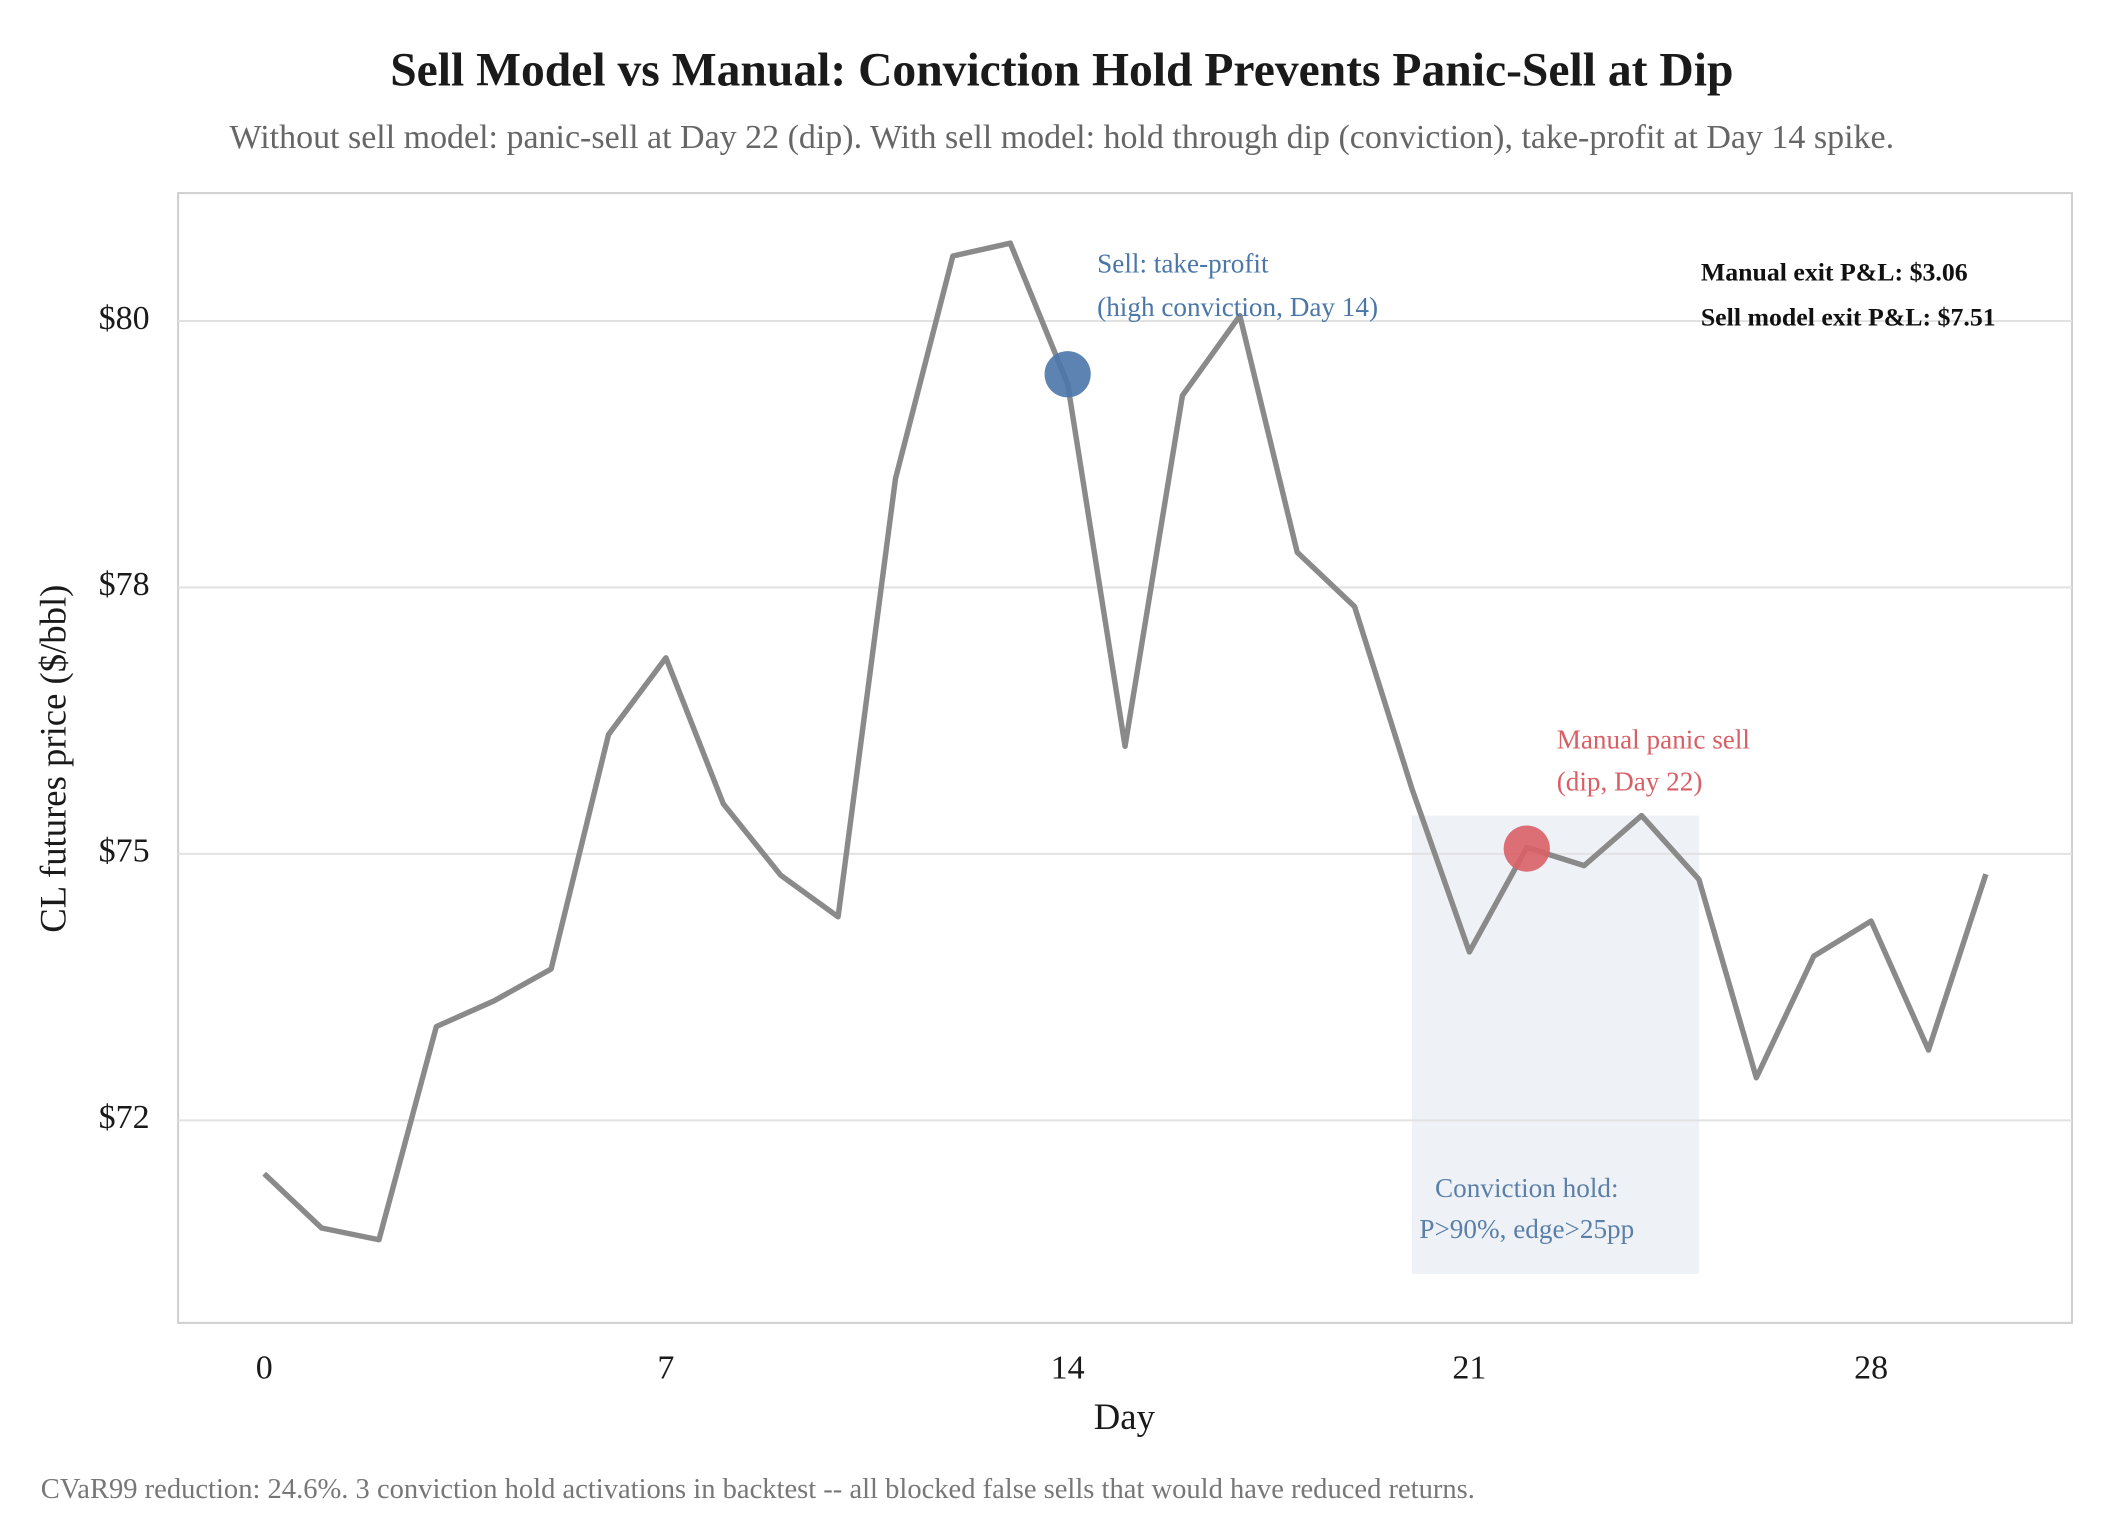 Image resolution: width=2125 pixels, height=1535 pixels. What do you see at coordinates (1469, 1367) in the screenshot?
I see `x-tick-label: 21` at bounding box center [1469, 1367].